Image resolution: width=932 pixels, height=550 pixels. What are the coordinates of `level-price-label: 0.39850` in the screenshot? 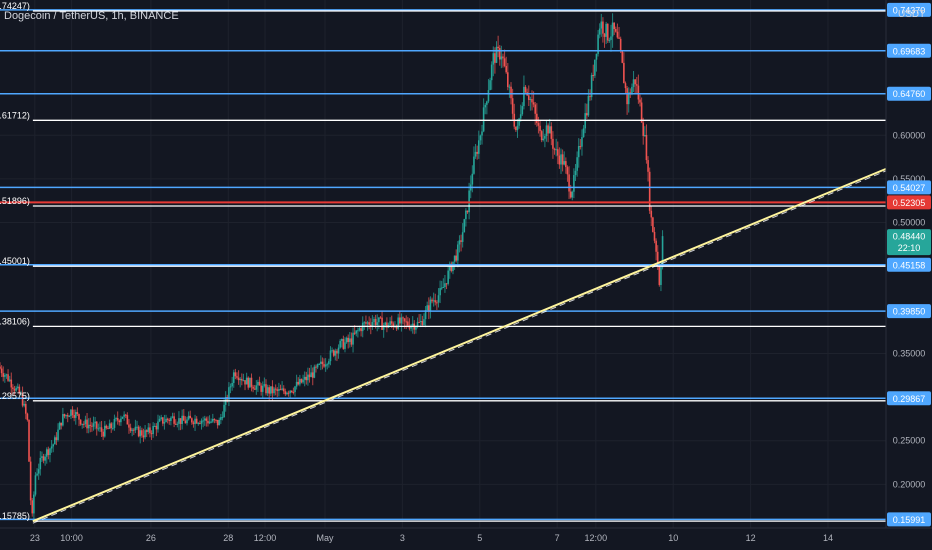 It's located at (909, 312).